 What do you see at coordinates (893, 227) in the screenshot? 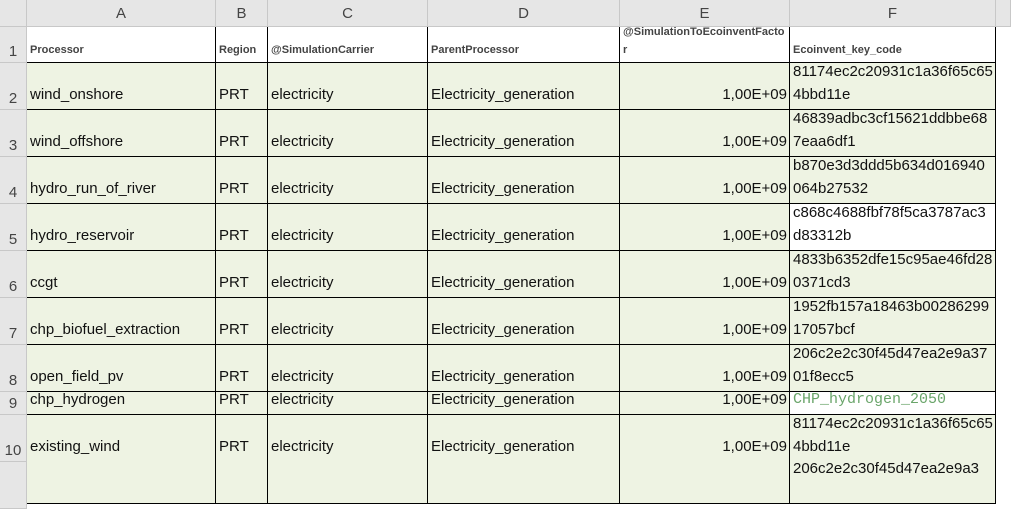
I see `cell: c868c4688fbf78f5ca3787ac3d83312b` at bounding box center [893, 227].